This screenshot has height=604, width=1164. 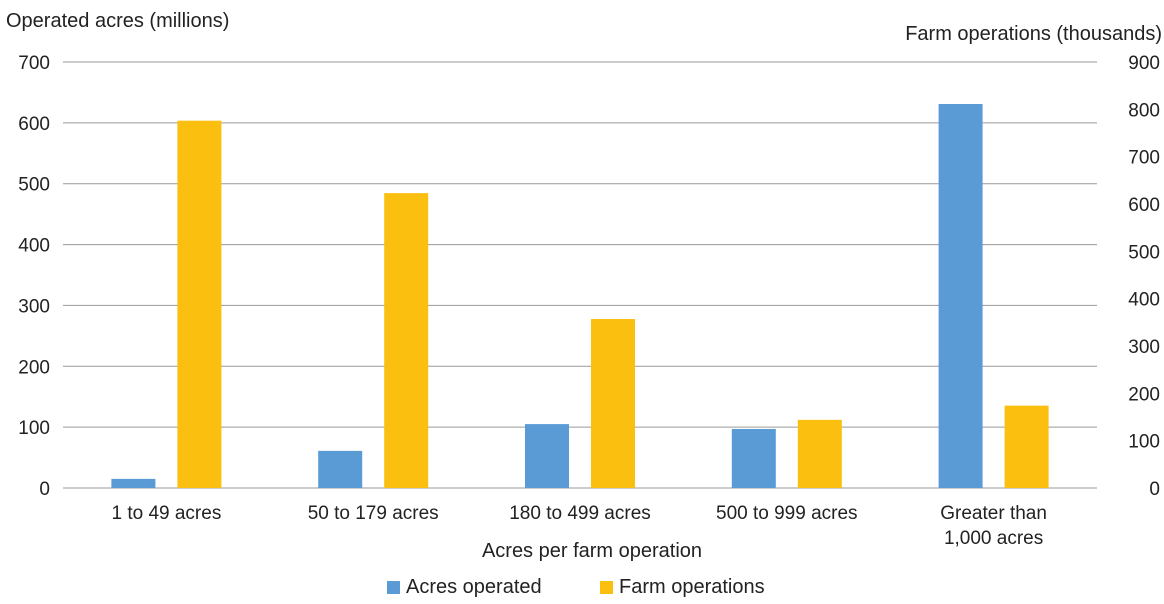 What do you see at coordinates (34, 124) in the screenshot?
I see `left-tick-label: 600` at bounding box center [34, 124].